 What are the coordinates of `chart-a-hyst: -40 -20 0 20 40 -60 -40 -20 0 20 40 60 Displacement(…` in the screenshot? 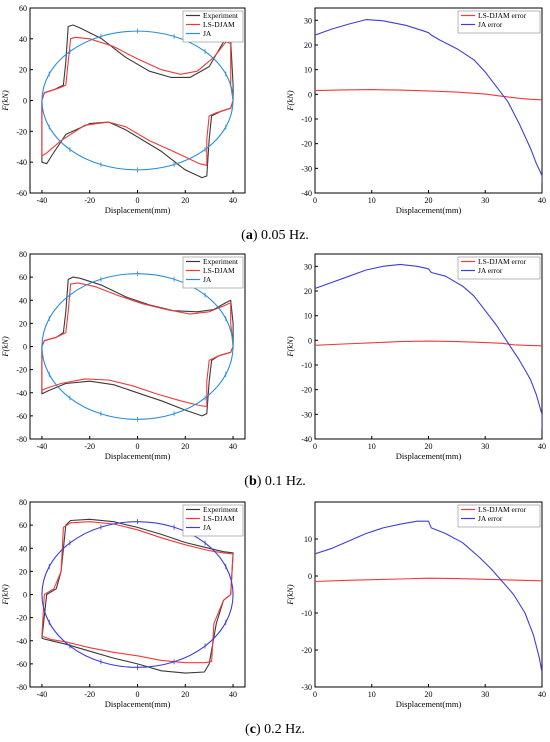 It's located at (123, 109).